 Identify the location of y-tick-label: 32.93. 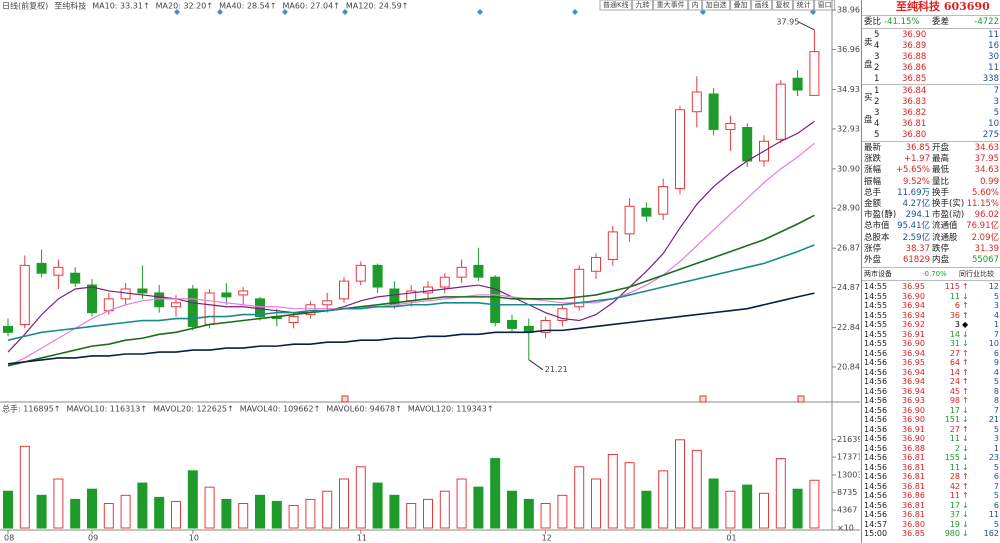
(848, 128).